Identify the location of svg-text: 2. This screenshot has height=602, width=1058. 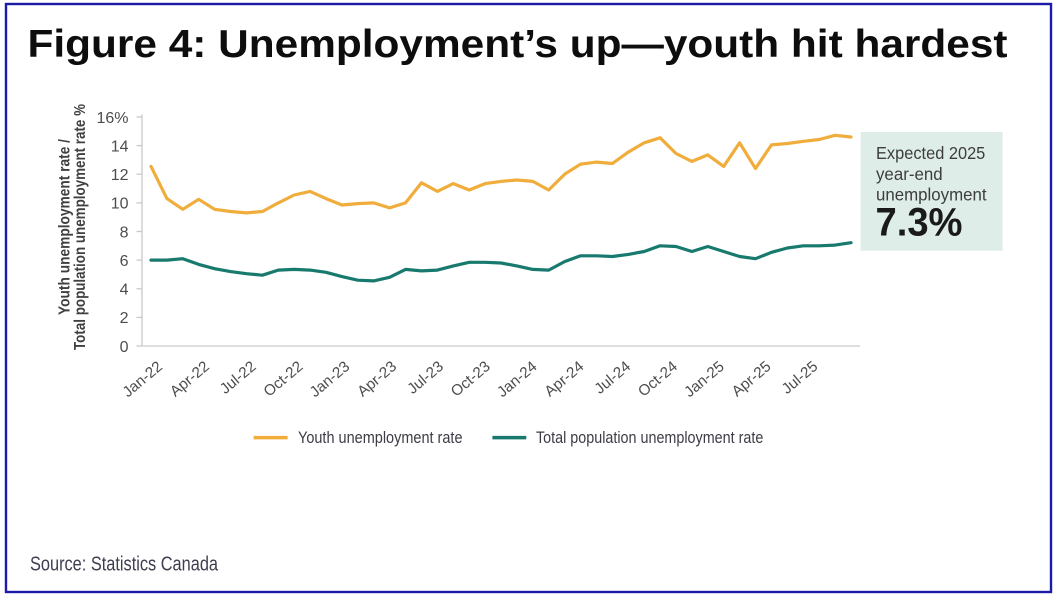
(124, 318).